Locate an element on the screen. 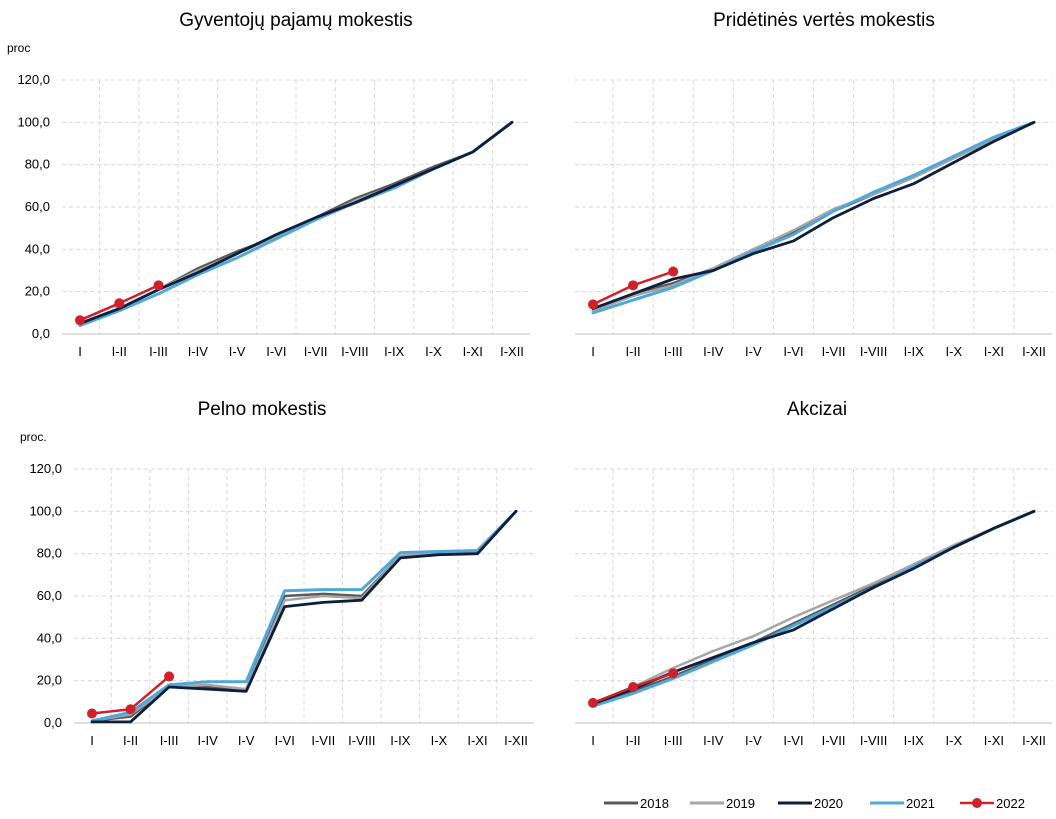 The height and width of the screenshot is (819, 1056). chart-title: Gyventojų pajamų mokestis is located at coordinates (295, 20).